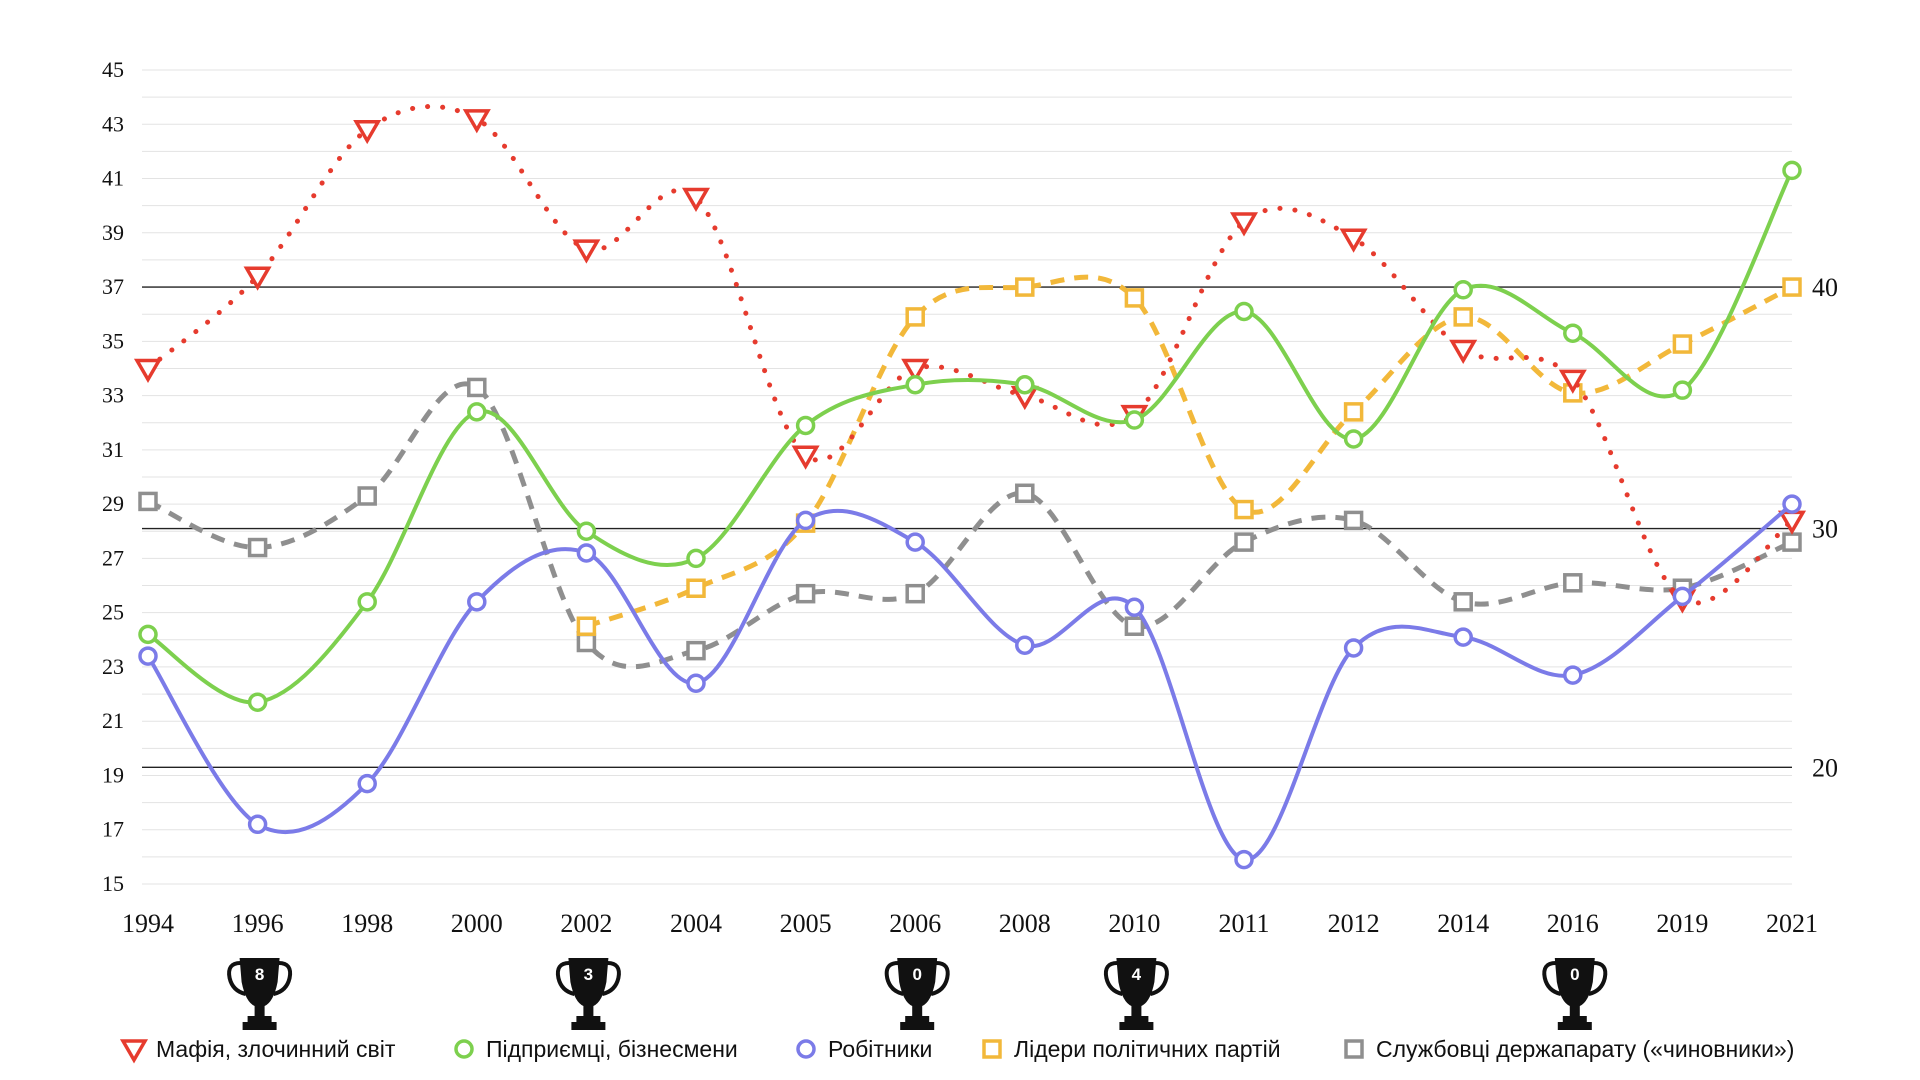 The image size is (1920, 1080). I want to click on y-tick-label: 31, so click(113, 449).